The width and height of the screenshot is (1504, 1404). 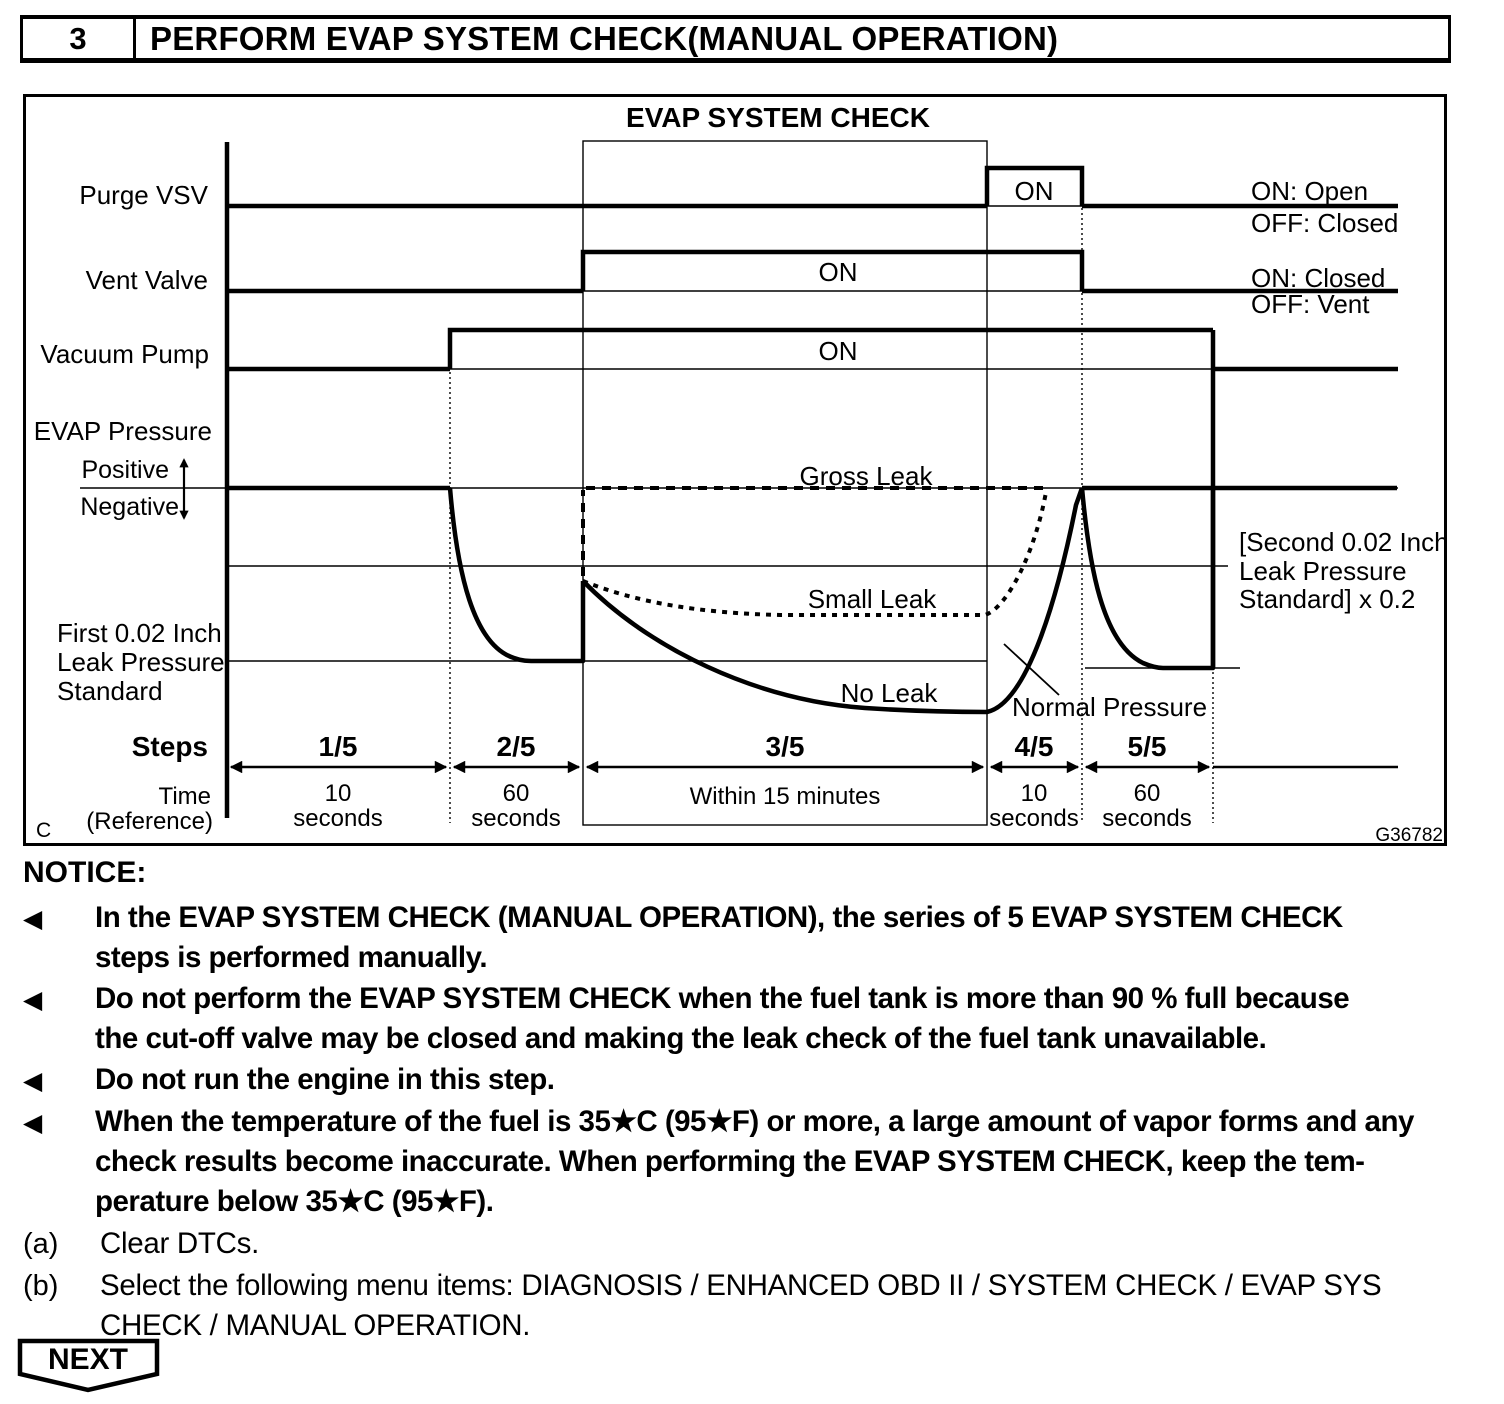 What do you see at coordinates (294, 1201) in the screenshot?
I see `notice-line: perature below 35★C (95★F).` at bounding box center [294, 1201].